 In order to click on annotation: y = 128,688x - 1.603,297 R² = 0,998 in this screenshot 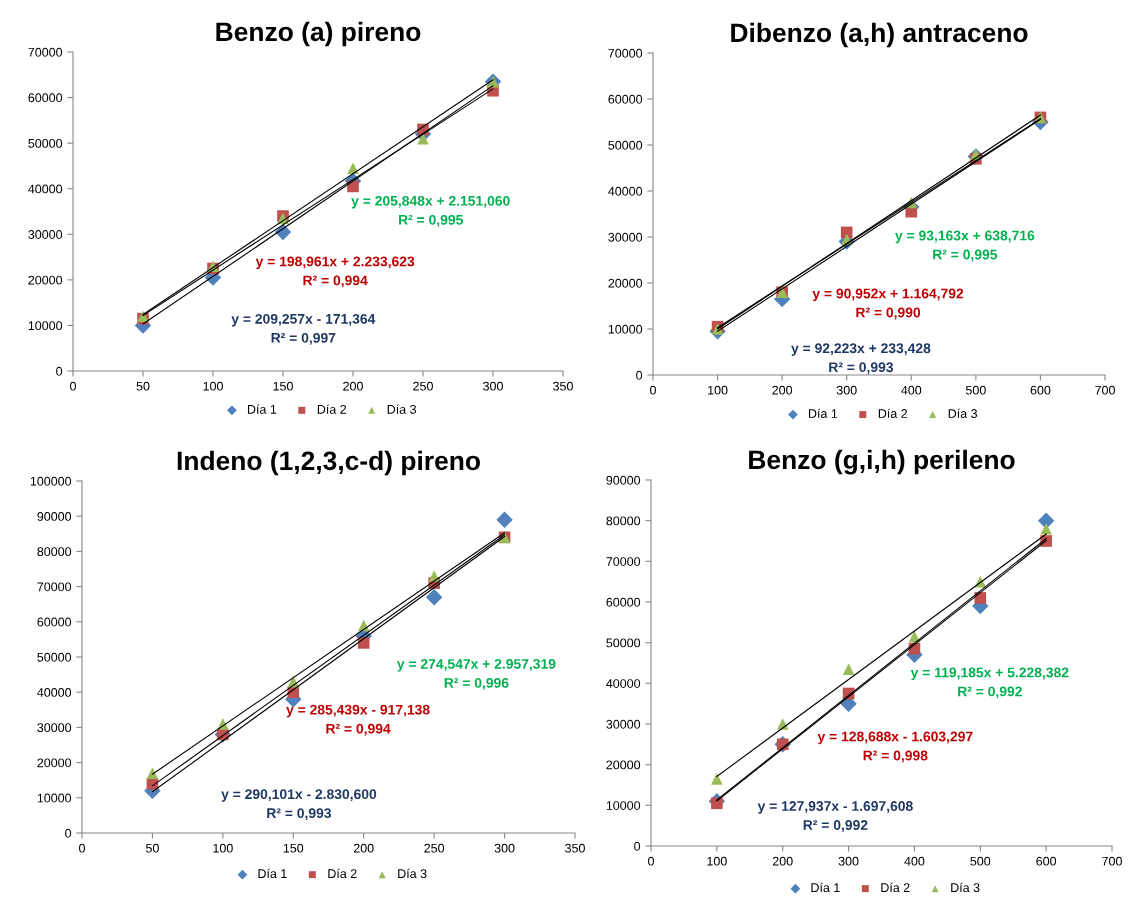, I will do `click(895, 747)`.